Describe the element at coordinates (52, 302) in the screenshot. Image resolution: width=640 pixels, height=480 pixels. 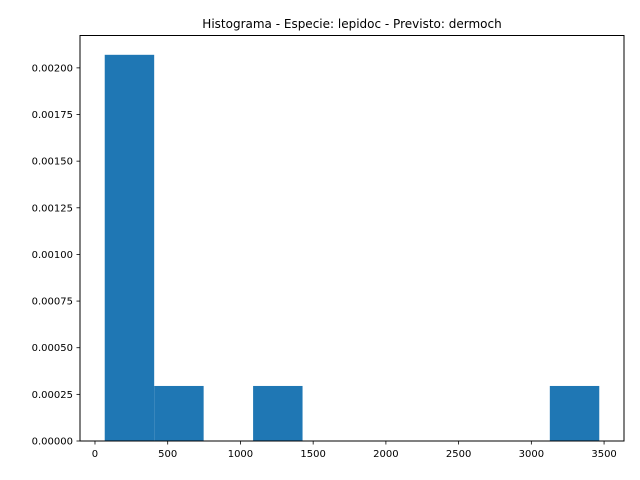
I see `y-tick-label: 0.00075` at that location.